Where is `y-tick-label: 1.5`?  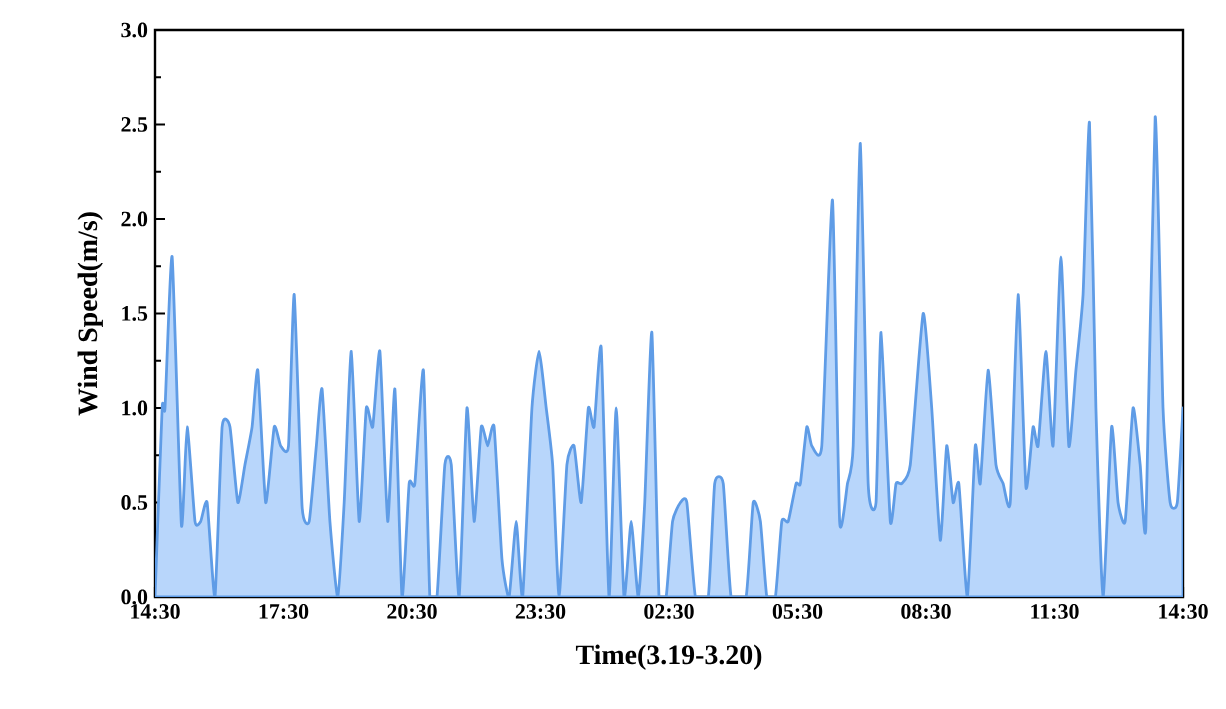
y-tick-label: 1.5 is located at coordinates (135, 313).